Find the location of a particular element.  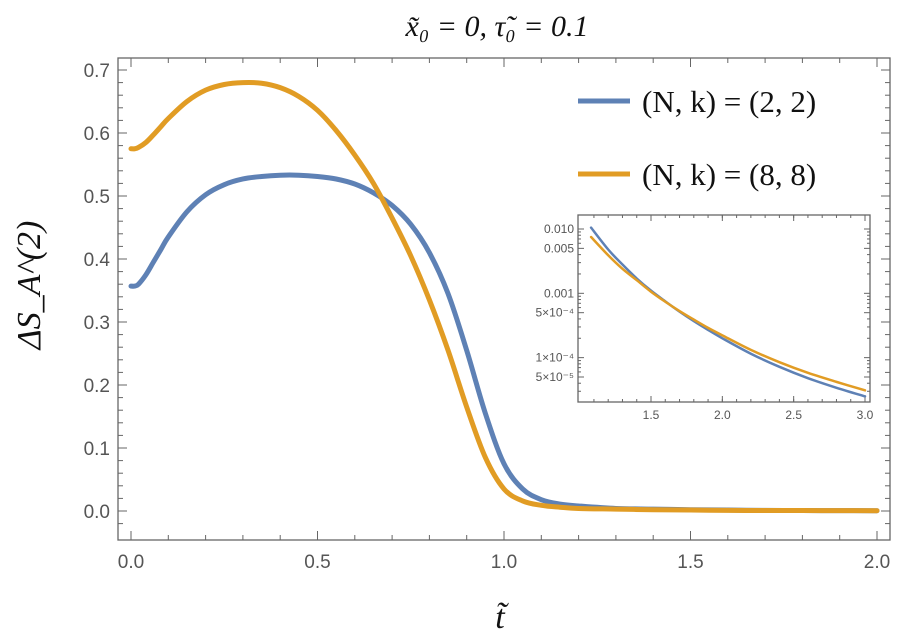

inset-y-tick-label: 1×10⁻⁴ is located at coordinates (554, 358).